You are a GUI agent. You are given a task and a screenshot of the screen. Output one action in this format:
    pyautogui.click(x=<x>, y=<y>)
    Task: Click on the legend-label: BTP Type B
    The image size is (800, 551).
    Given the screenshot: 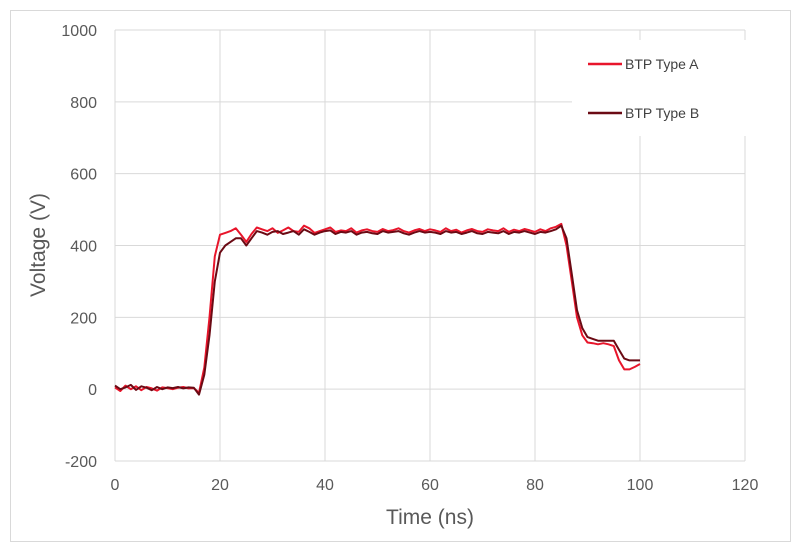 What is the action you would take?
    pyautogui.click(x=662, y=113)
    